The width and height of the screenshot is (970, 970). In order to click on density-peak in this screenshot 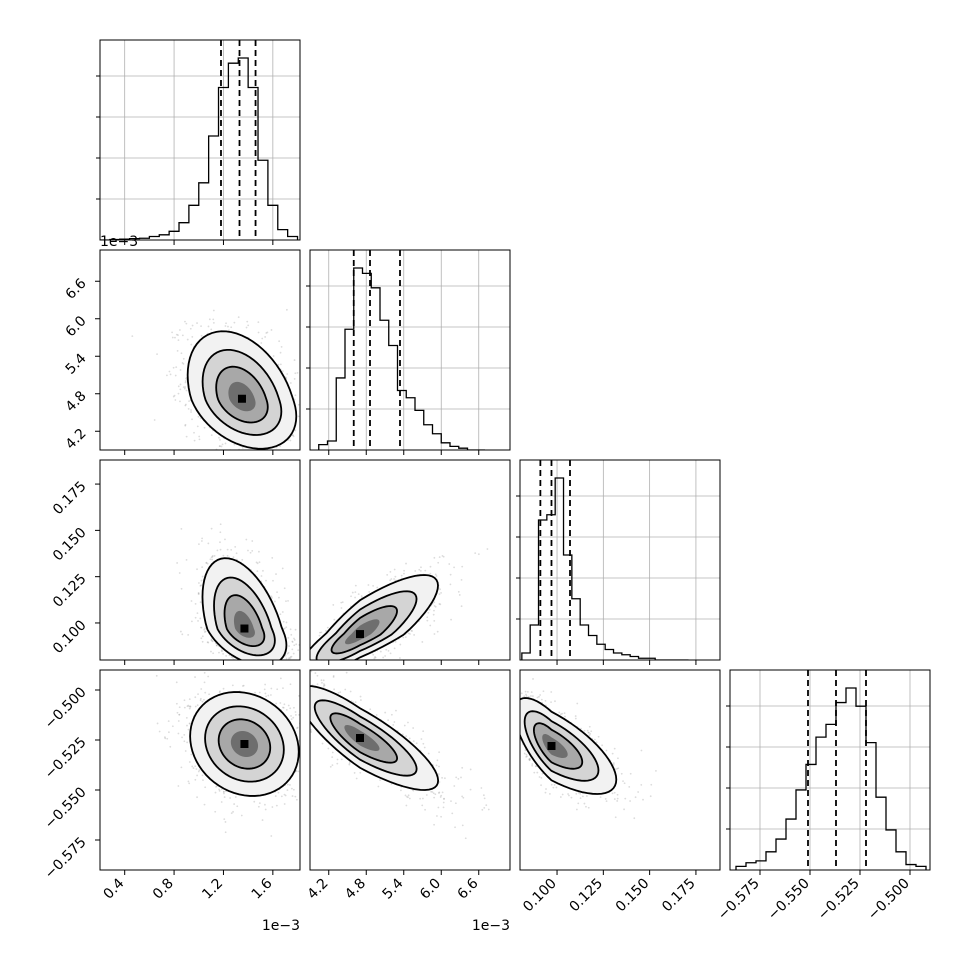, I will do `click(244, 628)`.